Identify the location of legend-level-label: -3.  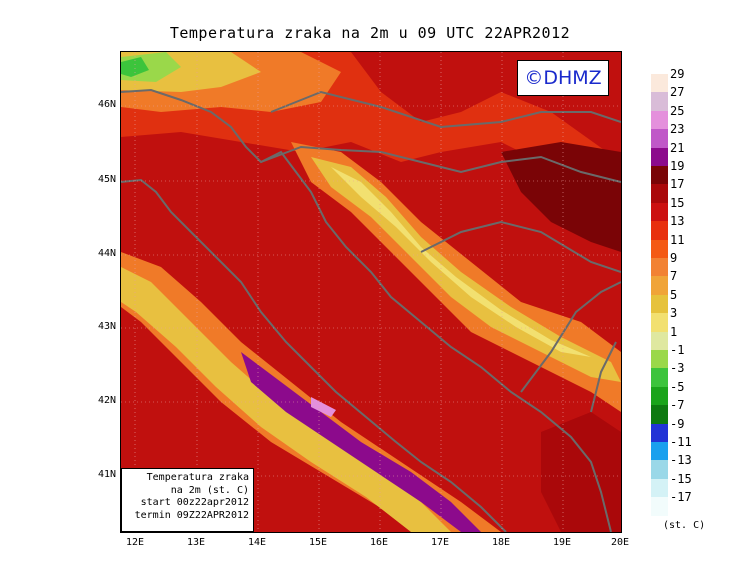
(677, 368).